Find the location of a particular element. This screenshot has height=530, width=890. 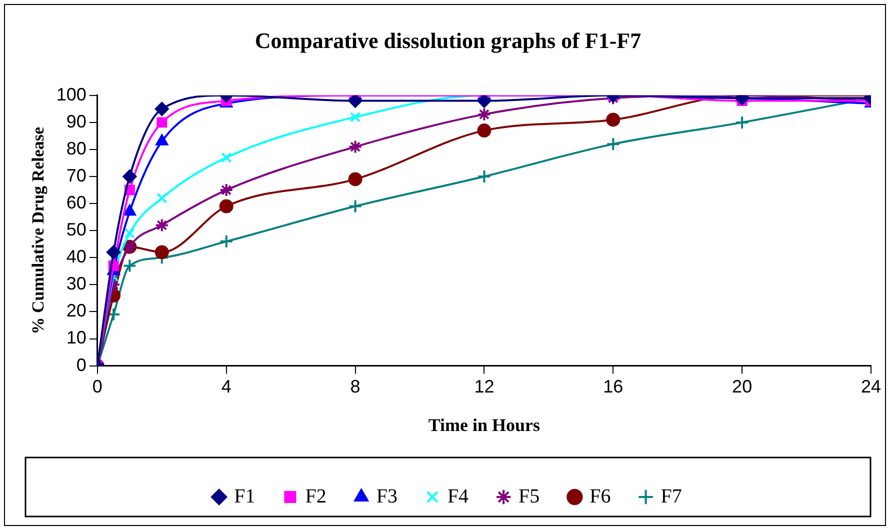

y-tick-label: 80 is located at coordinates (76, 148).